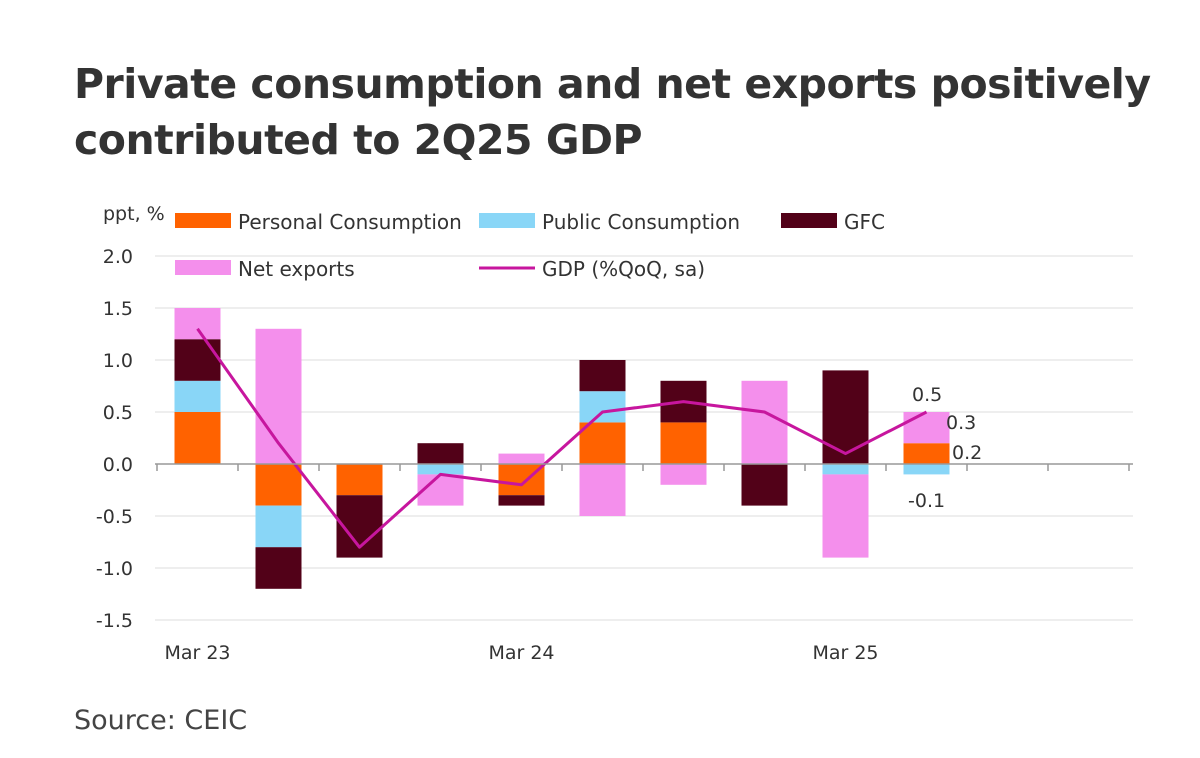 Image resolution: width=1200 pixels, height=758 pixels. I want to click on data-label: 0.3, so click(961, 423).